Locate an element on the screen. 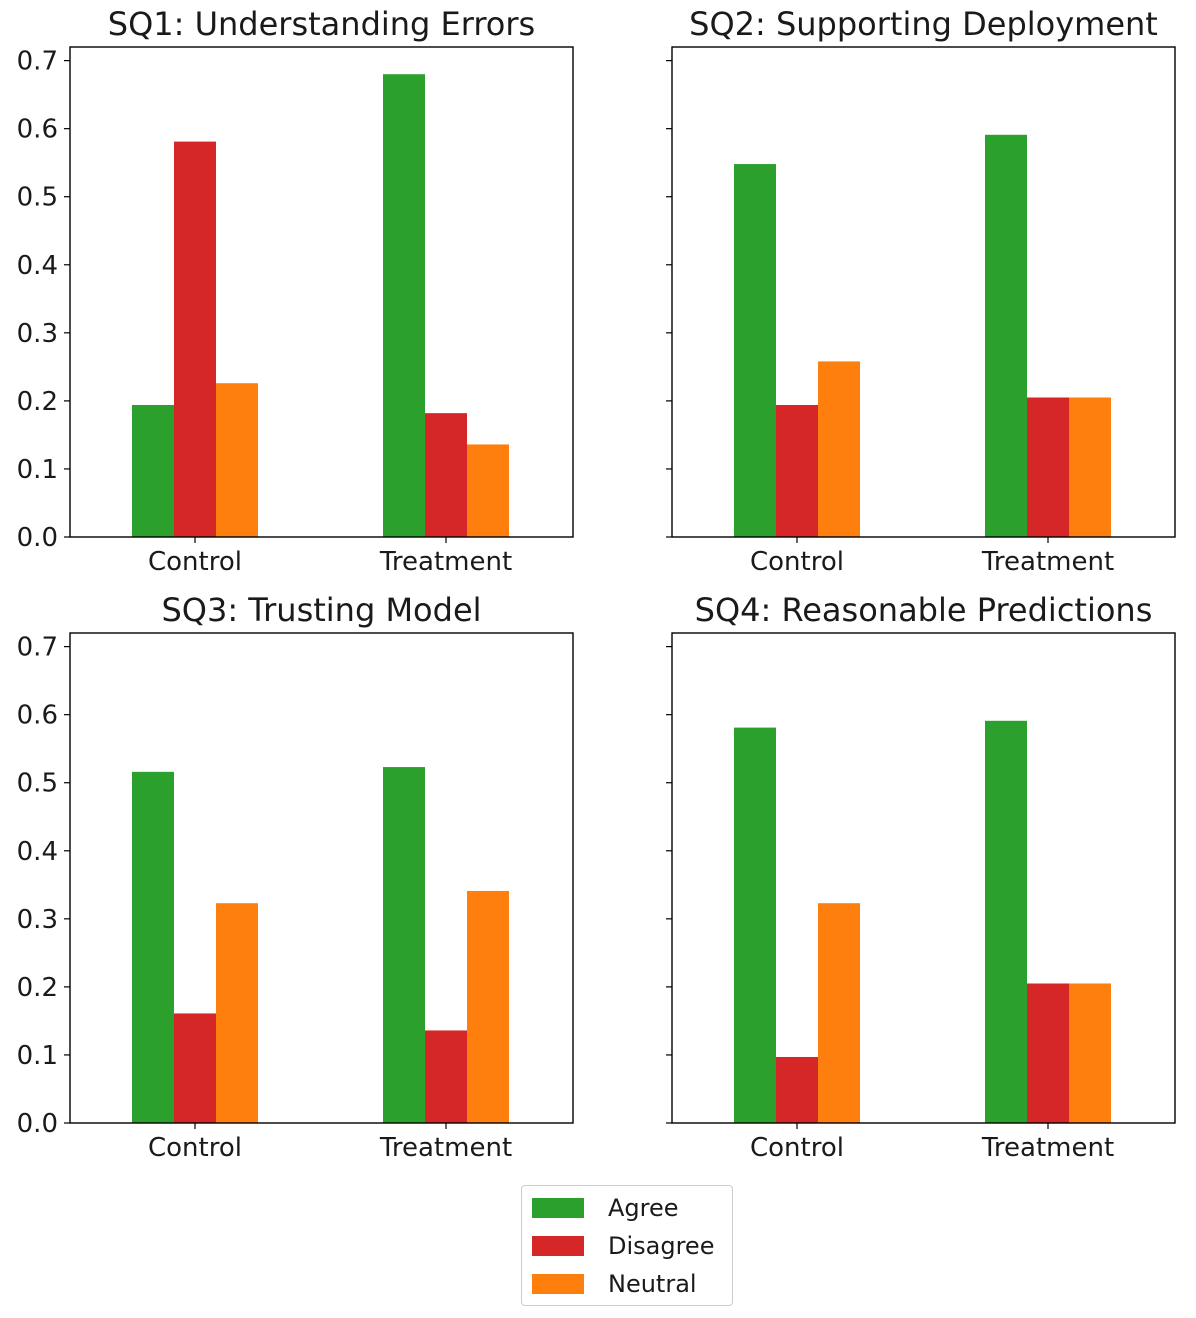  sq4-bar-control-neutral is located at coordinates (839, 1013).